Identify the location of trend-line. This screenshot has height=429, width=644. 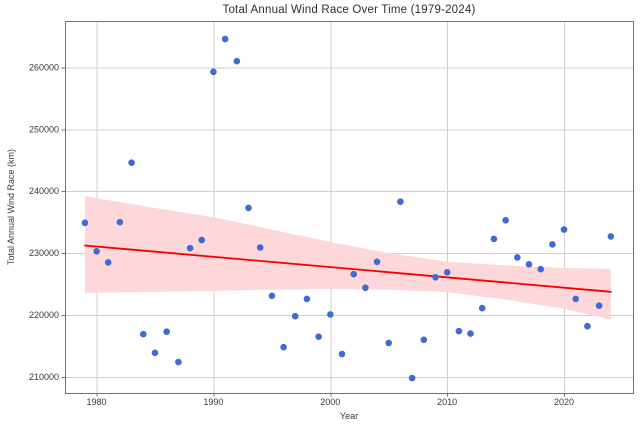
(347, 268).